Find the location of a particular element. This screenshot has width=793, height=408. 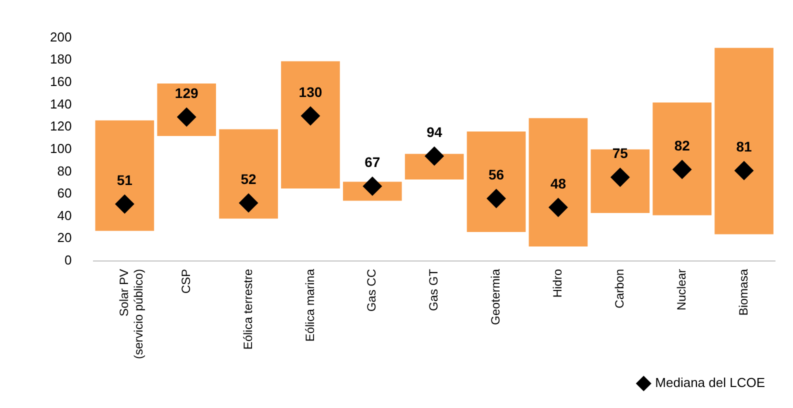

data-label: 129 is located at coordinates (186, 92).